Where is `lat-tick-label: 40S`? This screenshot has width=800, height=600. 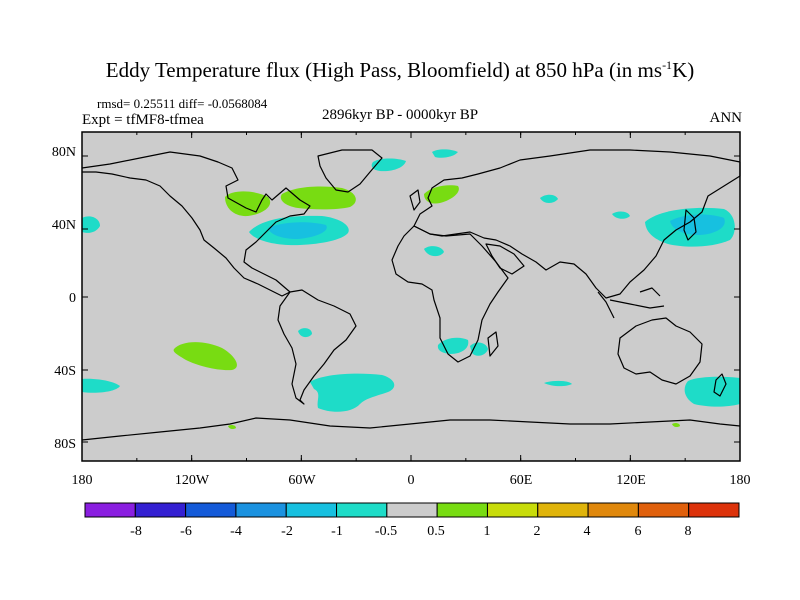 lat-tick-label: 40S is located at coordinates (65, 371).